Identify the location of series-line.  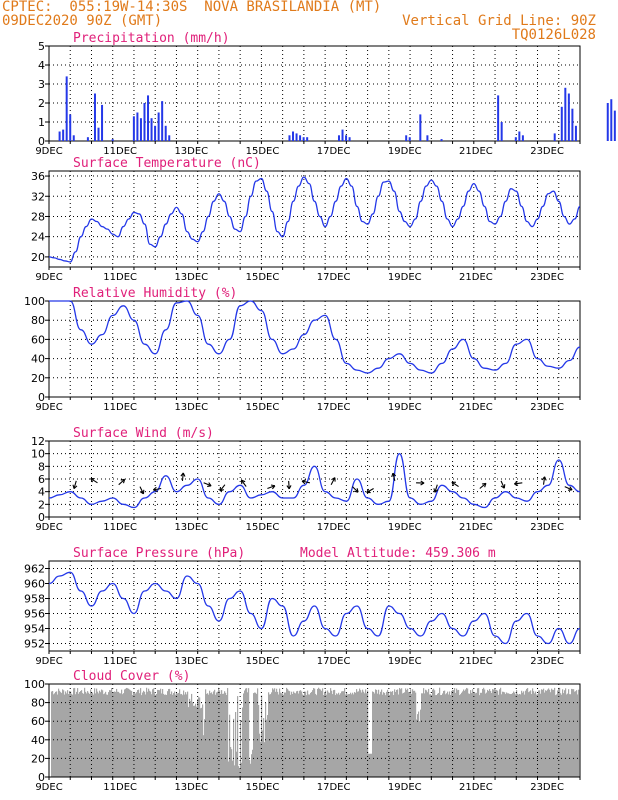
(314, 608).